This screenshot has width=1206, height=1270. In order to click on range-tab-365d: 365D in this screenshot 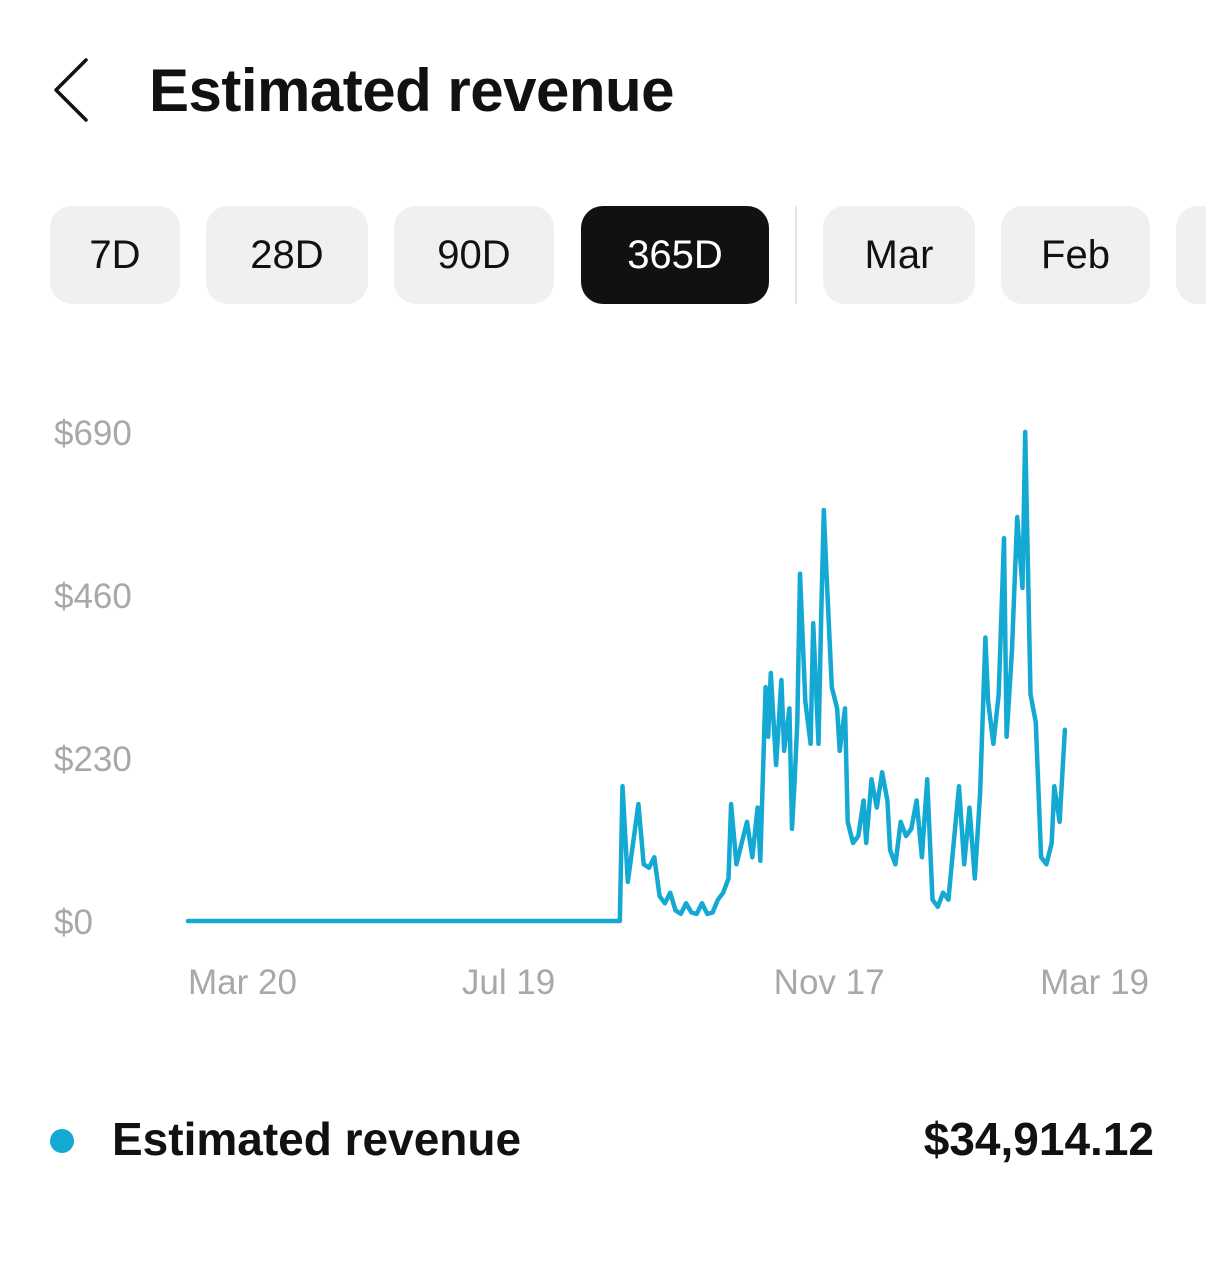, I will do `click(675, 255)`.